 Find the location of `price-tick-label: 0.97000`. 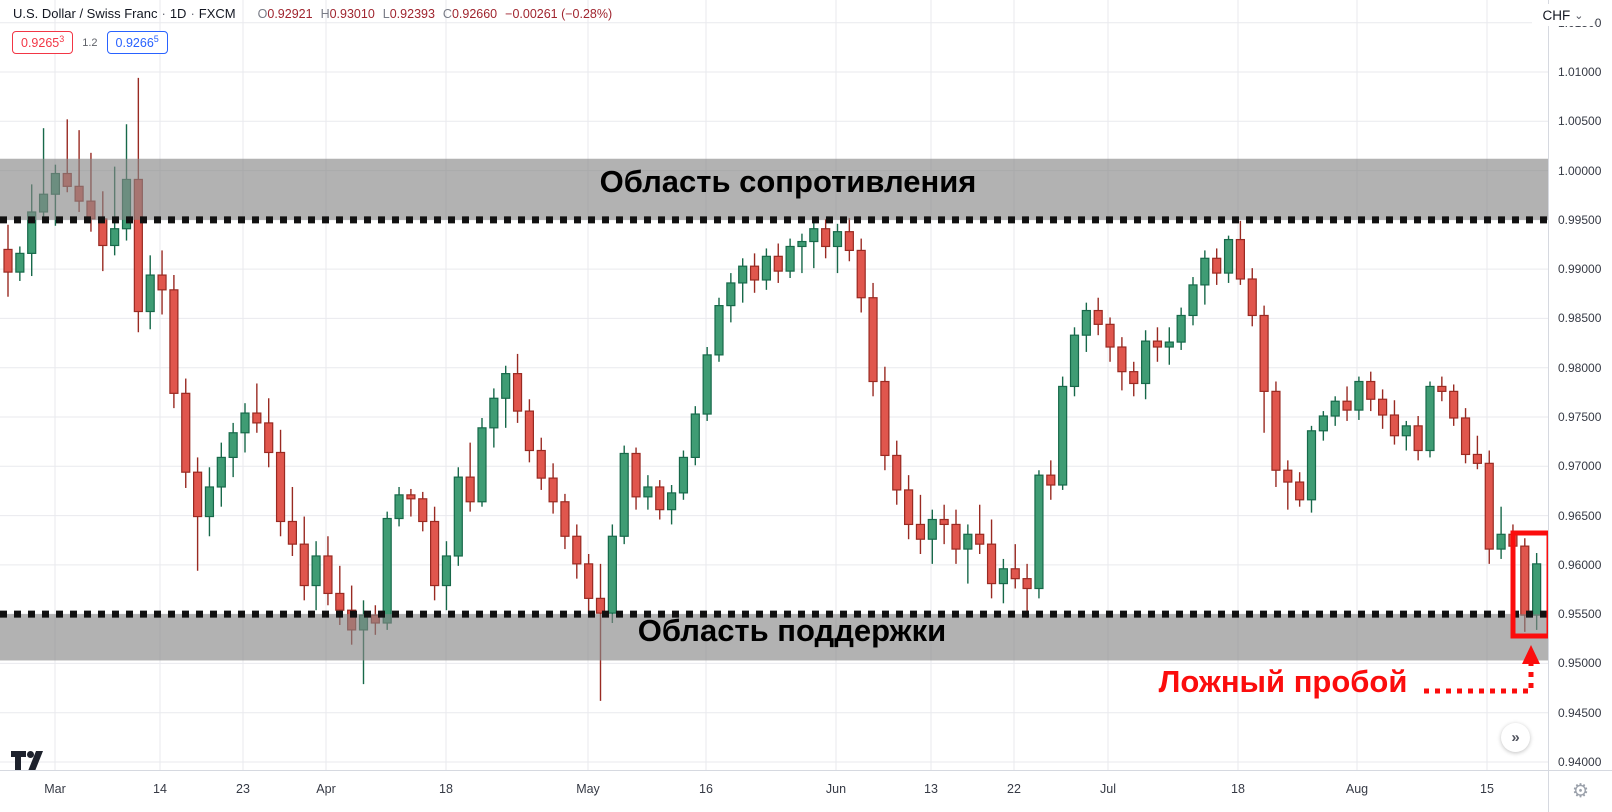

price-tick-label: 0.97000 is located at coordinates (1580, 466).